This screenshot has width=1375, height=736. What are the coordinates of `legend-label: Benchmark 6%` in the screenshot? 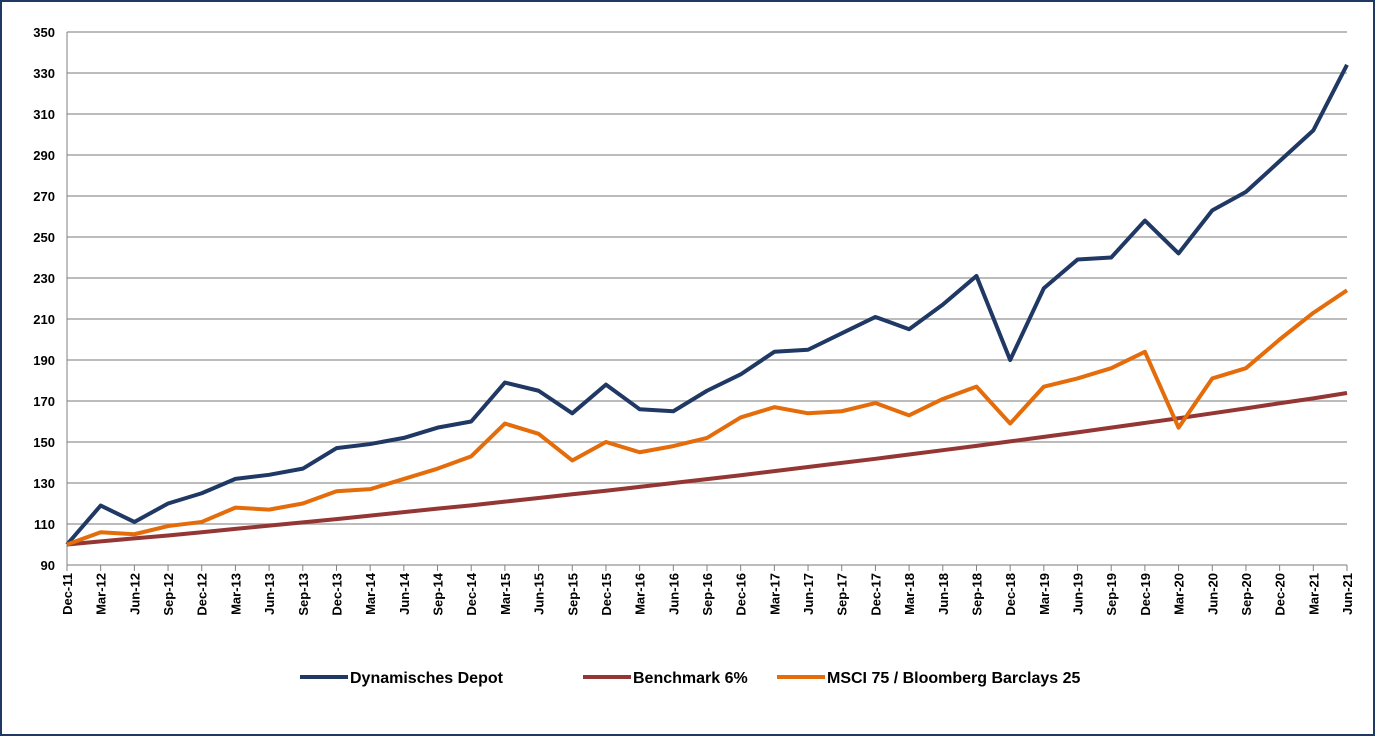 It's located at (690, 678).